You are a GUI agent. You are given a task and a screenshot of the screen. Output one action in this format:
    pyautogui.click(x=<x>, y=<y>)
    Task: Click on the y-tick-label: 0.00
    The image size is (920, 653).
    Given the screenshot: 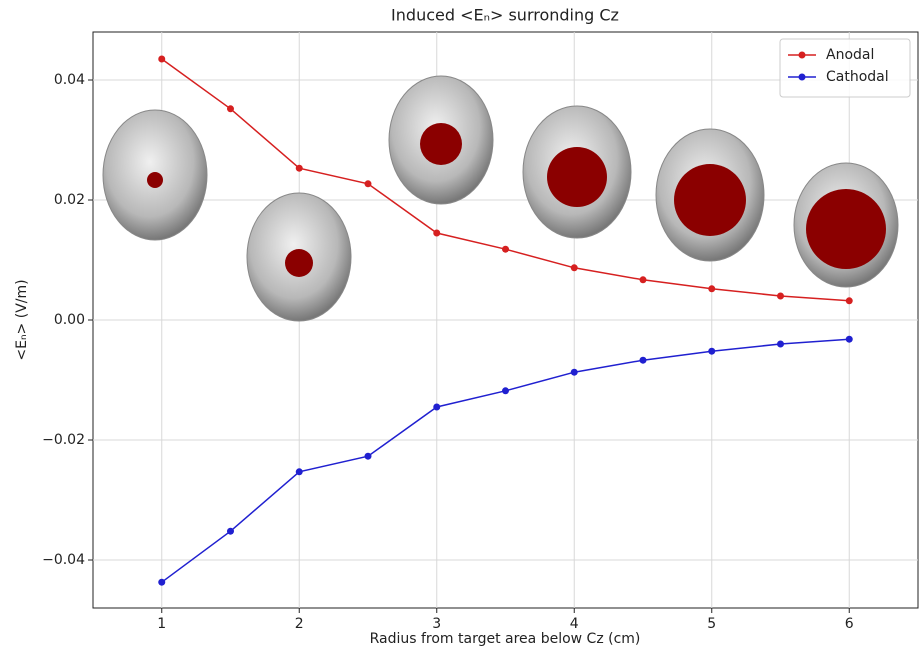 What is the action you would take?
    pyautogui.click(x=69, y=320)
    